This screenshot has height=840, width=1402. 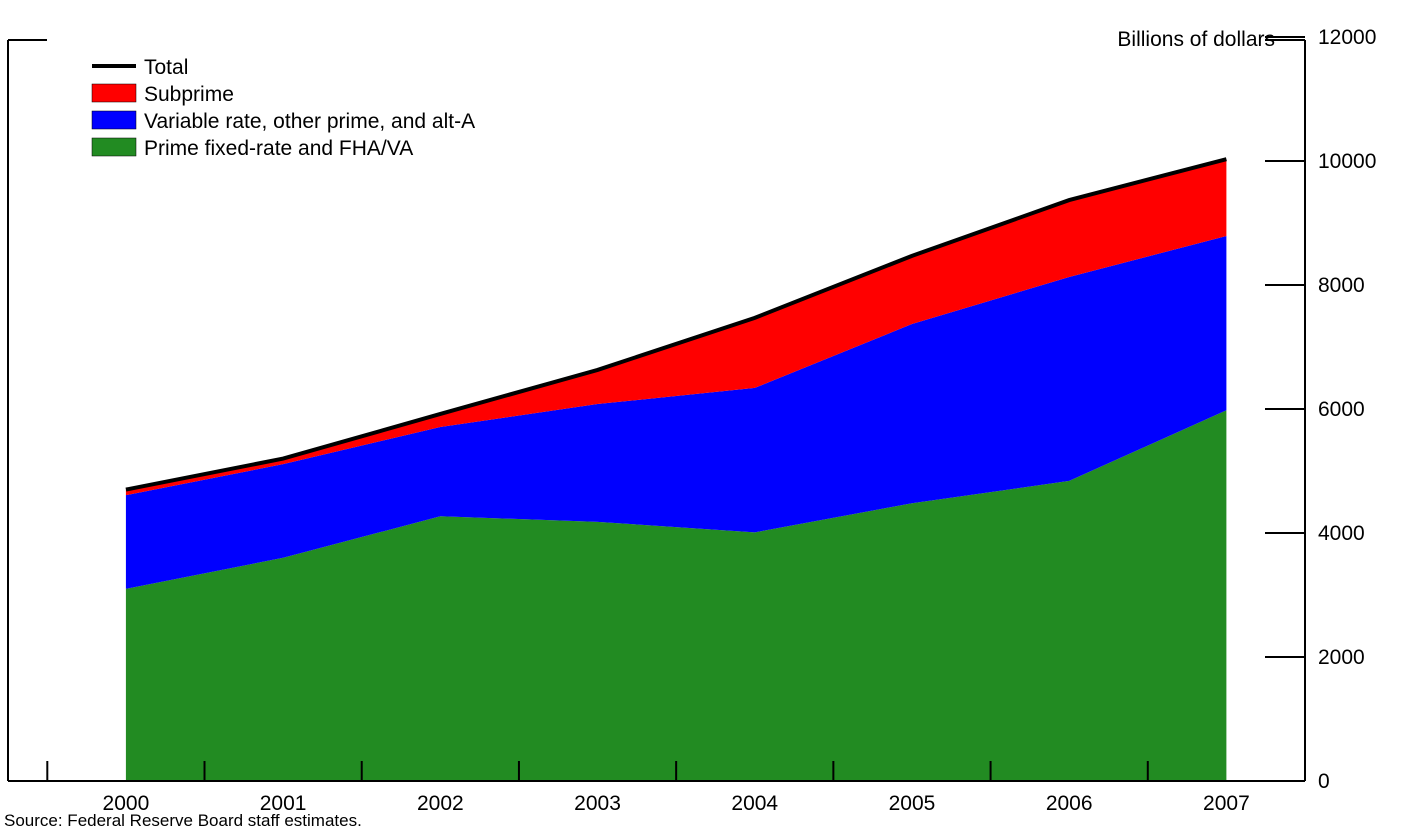 I want to click on x-tick-label: 2000, so click(x=126, y=803).